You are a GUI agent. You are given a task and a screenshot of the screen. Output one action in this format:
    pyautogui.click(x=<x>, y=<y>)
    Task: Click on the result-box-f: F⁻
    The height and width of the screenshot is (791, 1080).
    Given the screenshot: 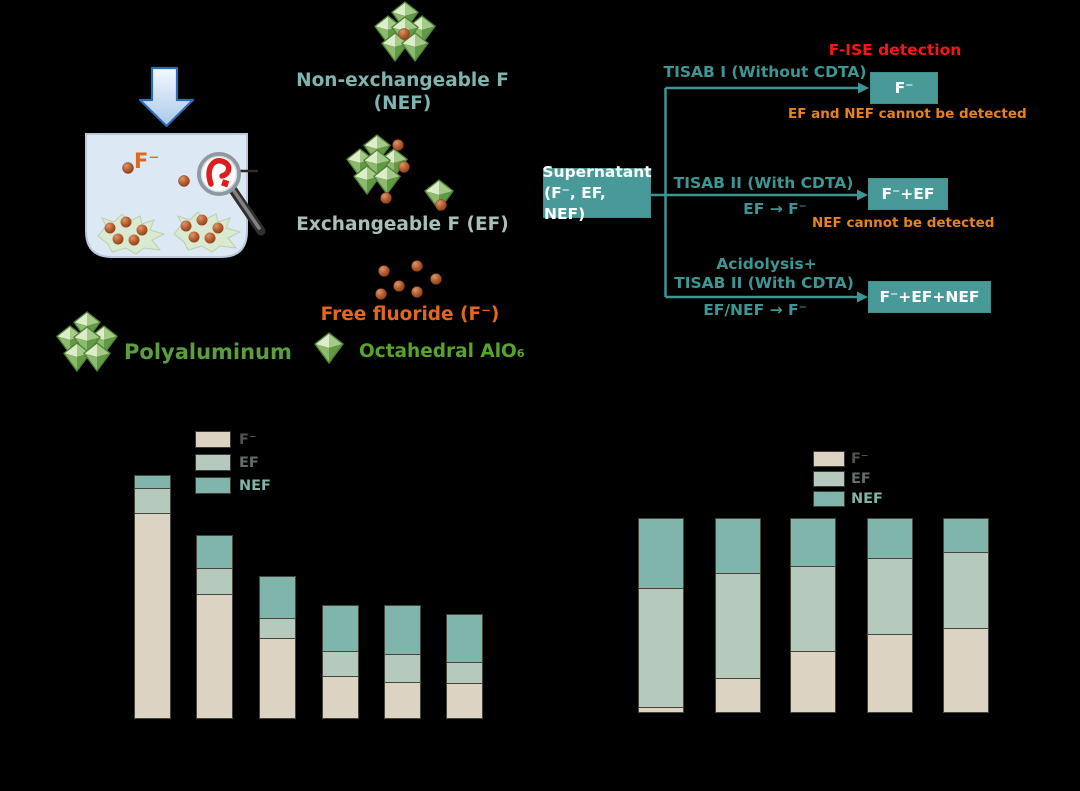 What is the action you would take?
    pyautogui.click(x=904, y=88)
    